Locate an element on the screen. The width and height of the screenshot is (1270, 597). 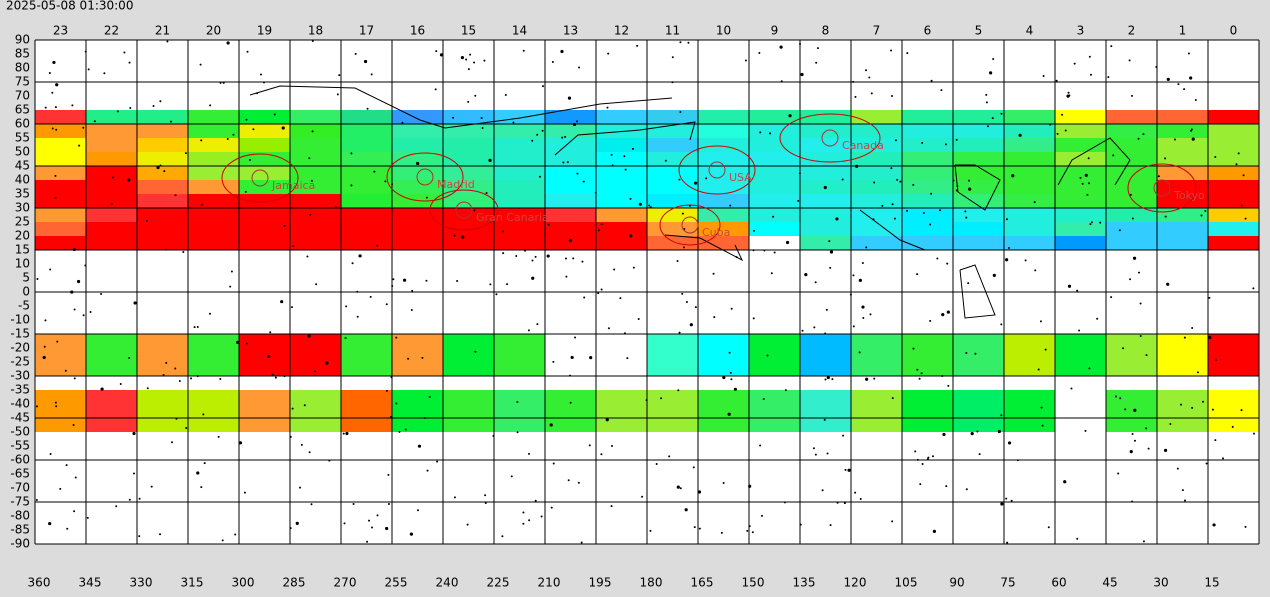
dec-label: -25 is located at coordinates (20, 362).